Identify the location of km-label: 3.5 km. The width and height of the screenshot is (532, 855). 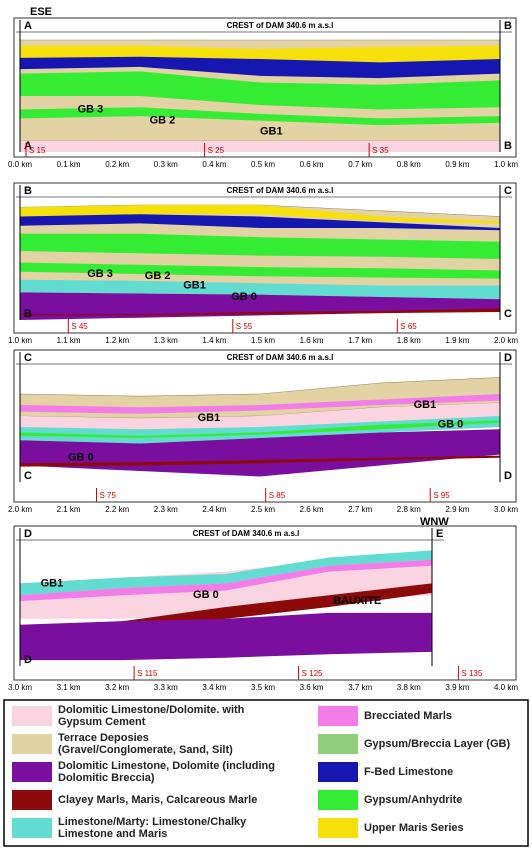
(263, 687).